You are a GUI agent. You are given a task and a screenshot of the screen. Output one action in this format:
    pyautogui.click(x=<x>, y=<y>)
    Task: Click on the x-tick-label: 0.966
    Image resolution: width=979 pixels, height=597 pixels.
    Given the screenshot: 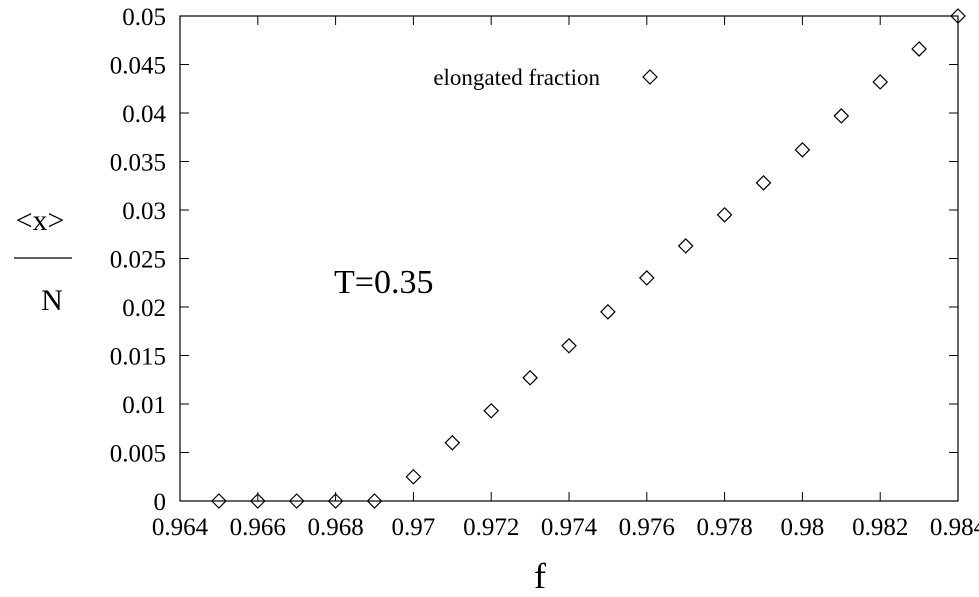 What is the action you would take?
    pyautogui.click(x=258, y=527)
    